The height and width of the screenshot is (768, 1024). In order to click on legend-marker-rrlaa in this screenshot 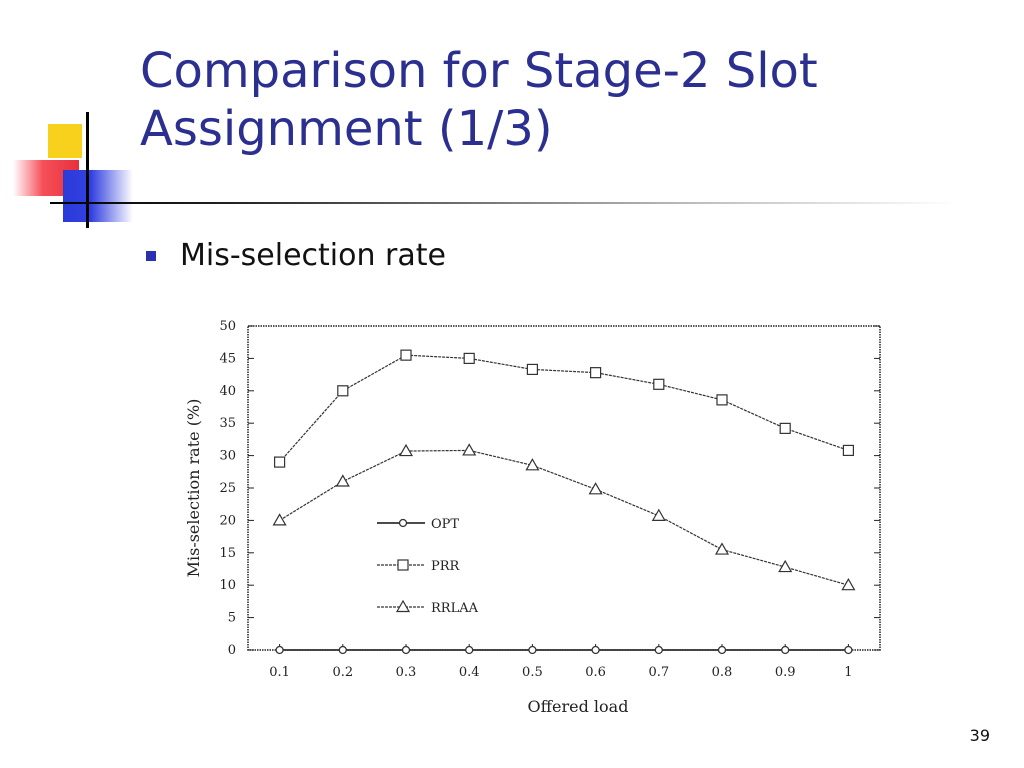, I will do `click(403, 606)`.